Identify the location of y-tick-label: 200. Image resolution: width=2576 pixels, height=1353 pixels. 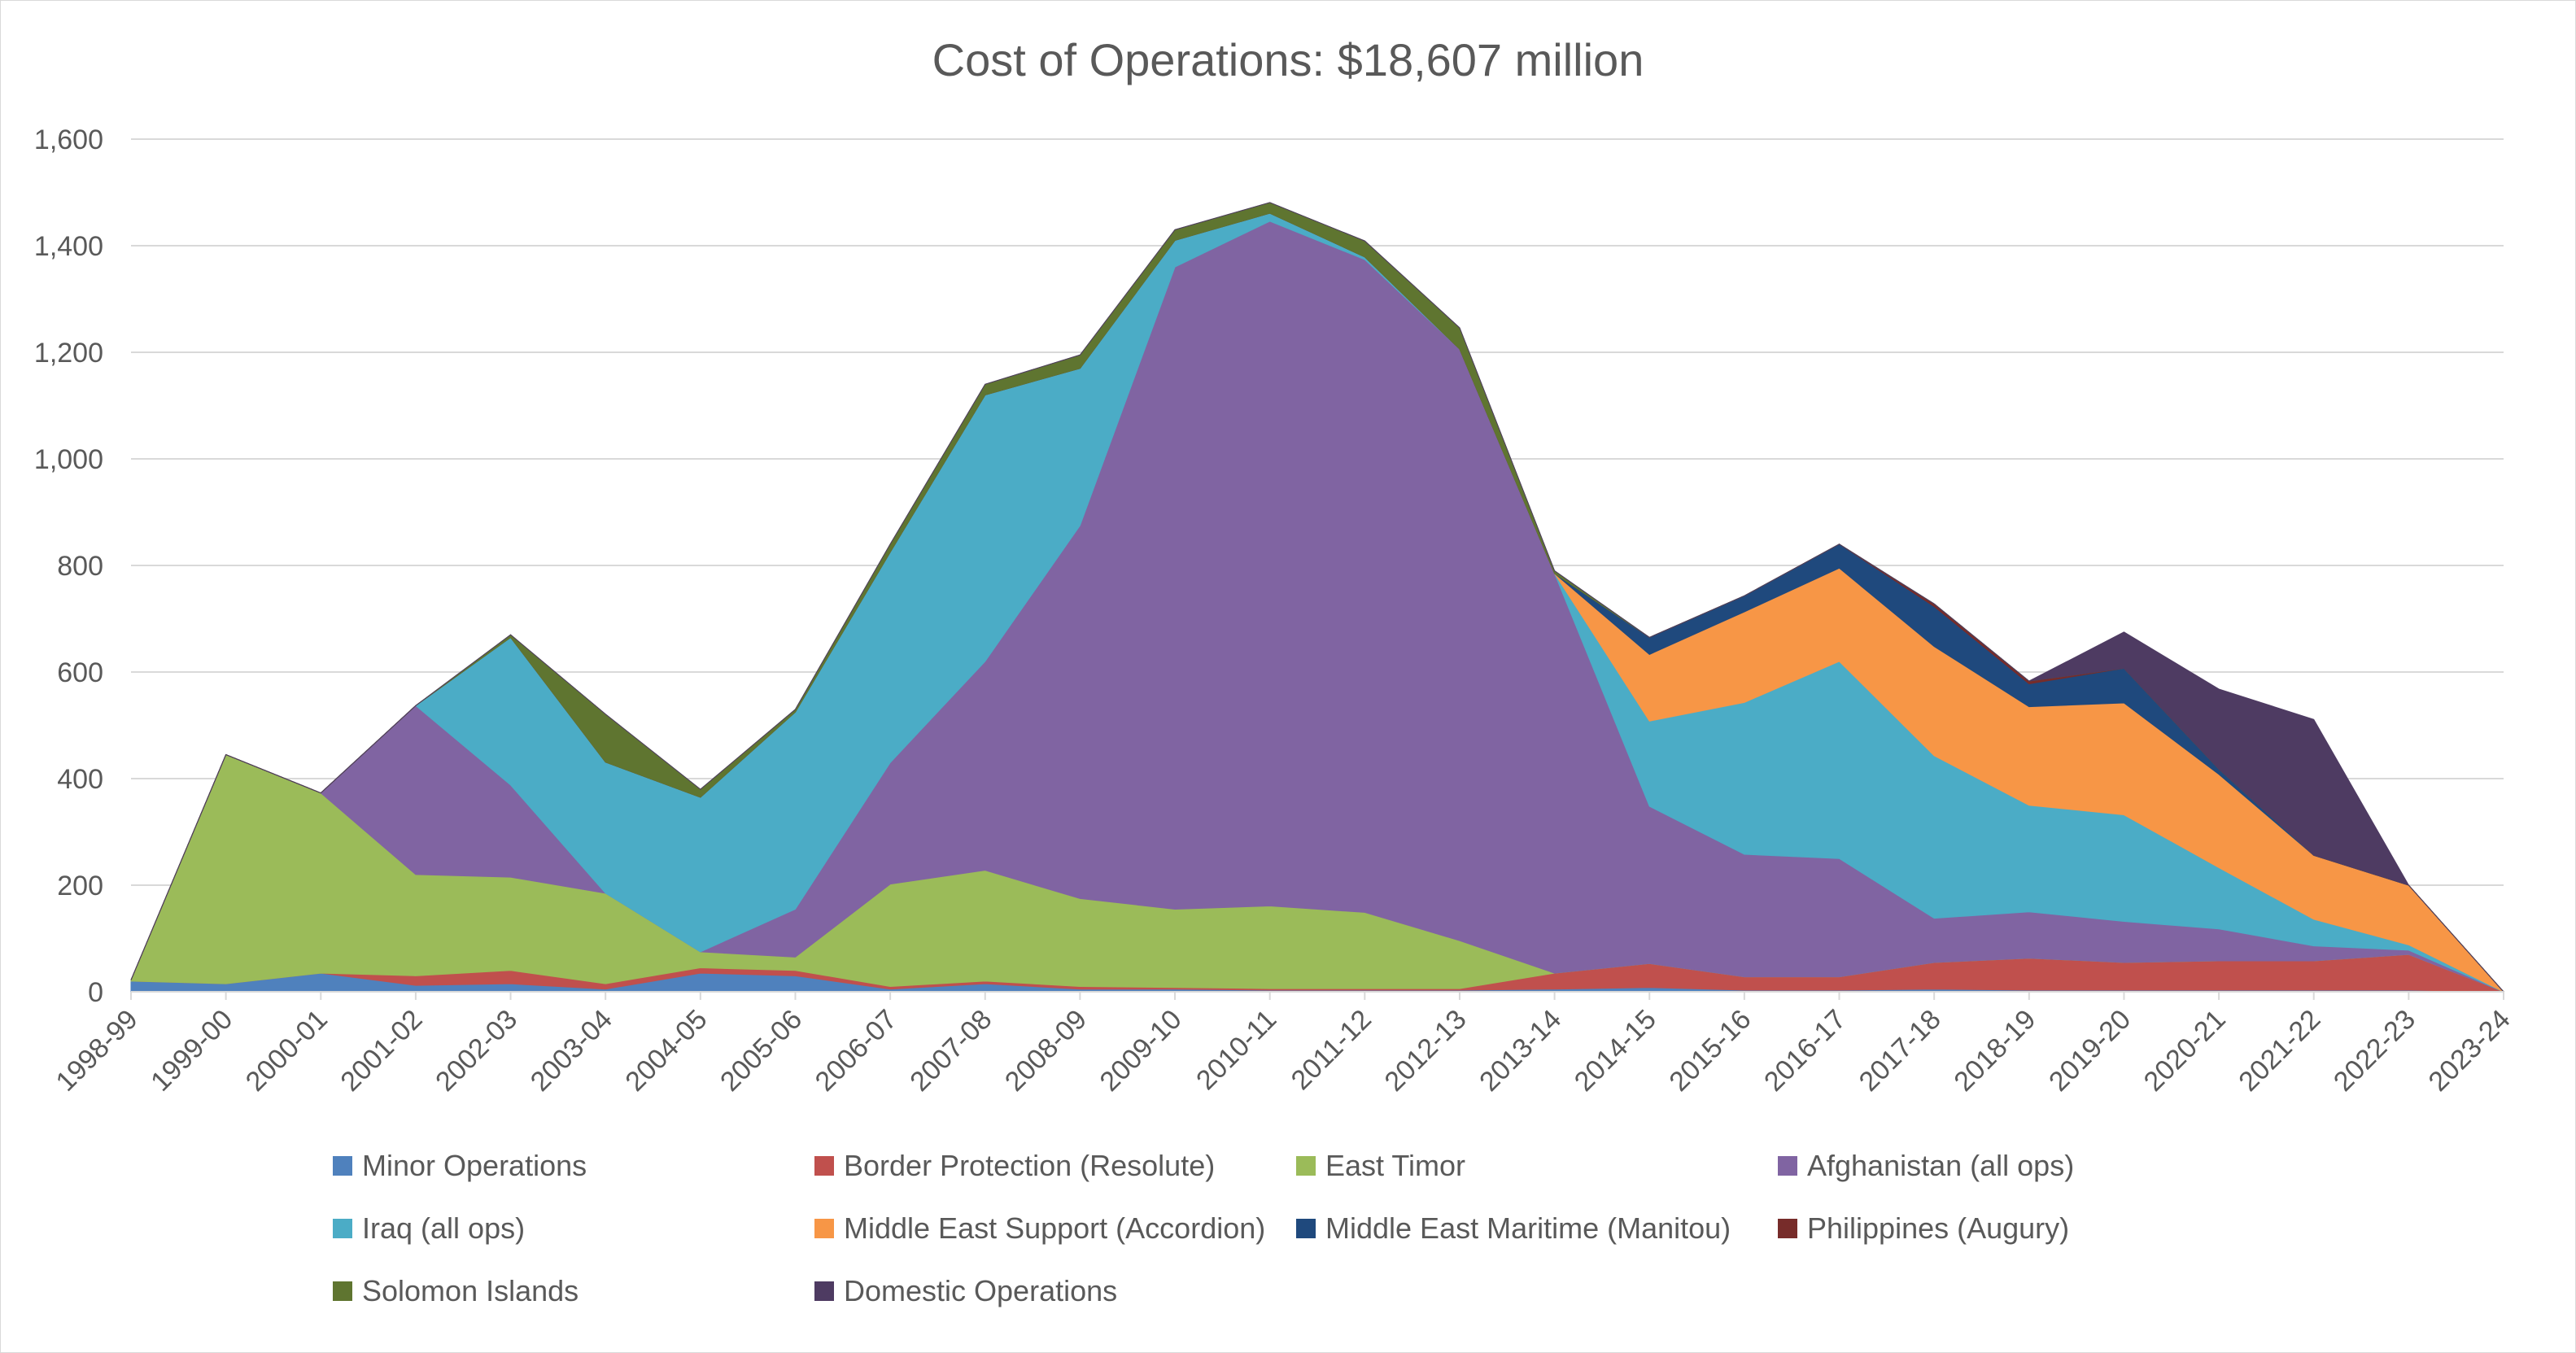
(80, 886).